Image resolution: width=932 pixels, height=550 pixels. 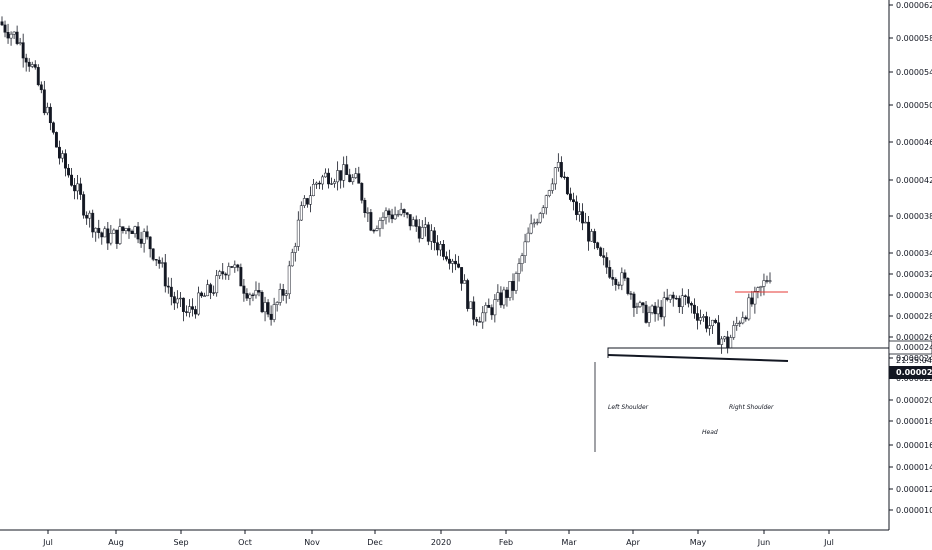 I want to click on y-tick-label: 0.00001600, so click(x=914, y=445).